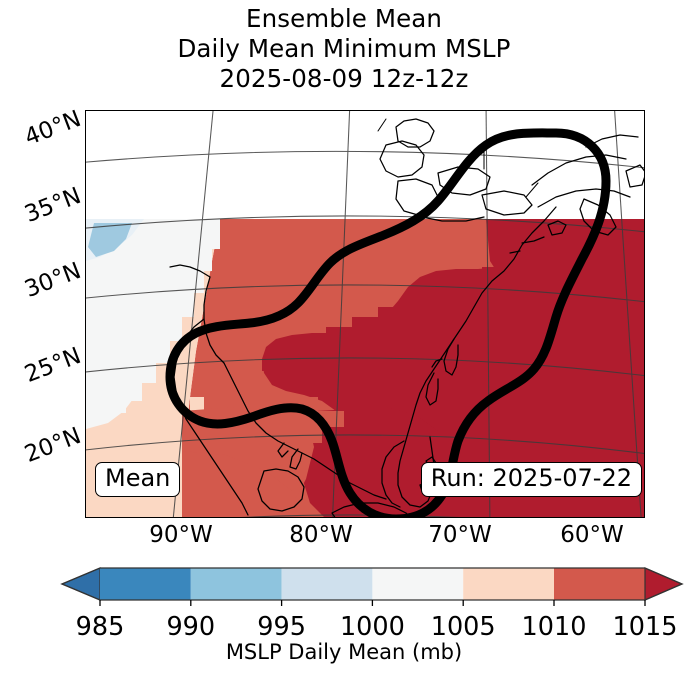 Image resolution: width=688 pixels, height=674 pixels. Describe the element at coordinates (344, 18) in the screenshot. I see `title-line-1: Ensemble Mean` at that location.